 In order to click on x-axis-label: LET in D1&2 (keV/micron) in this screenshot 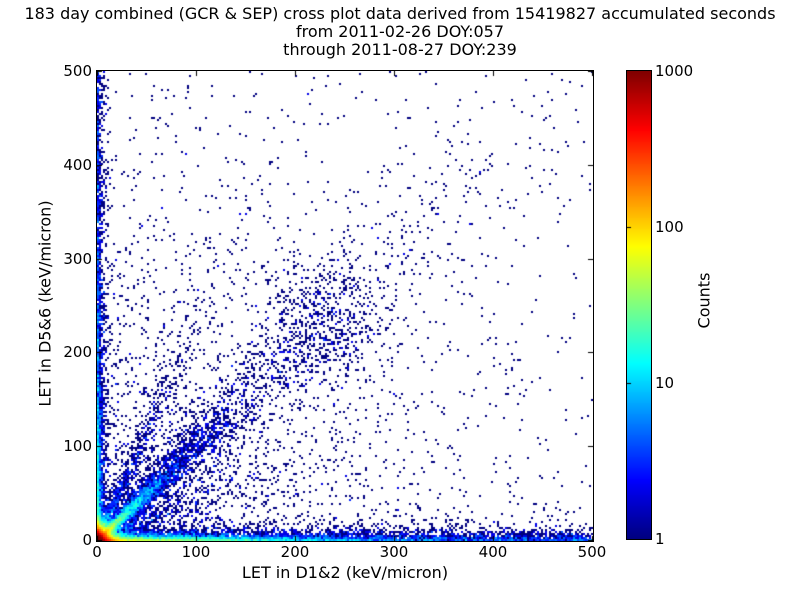, I will do `click(345, 572)`.